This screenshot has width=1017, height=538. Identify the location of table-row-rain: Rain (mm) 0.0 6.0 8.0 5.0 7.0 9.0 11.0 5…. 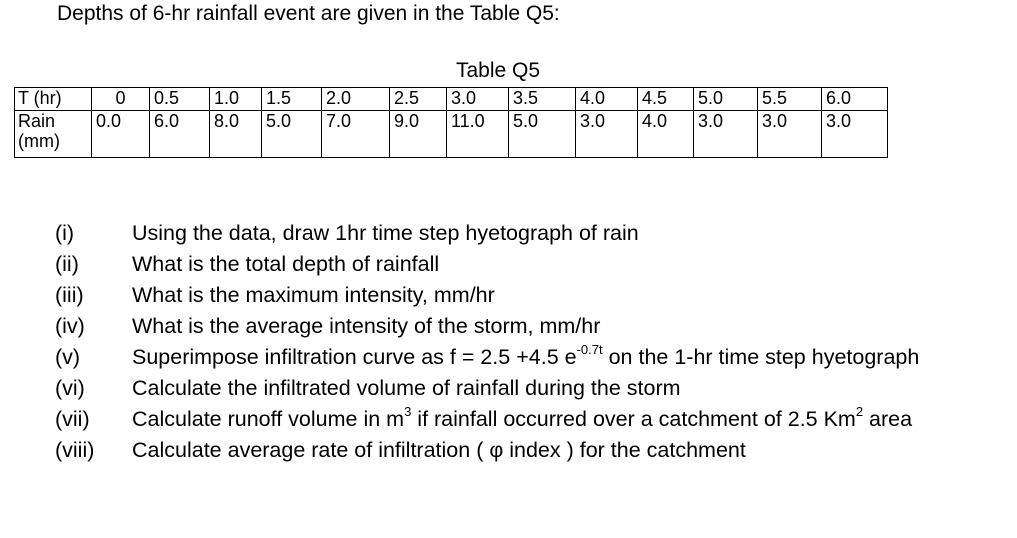
(451, 134).